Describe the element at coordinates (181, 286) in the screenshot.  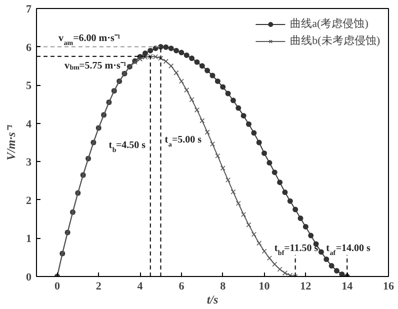
I see `x-tick-label: 6` at that location.